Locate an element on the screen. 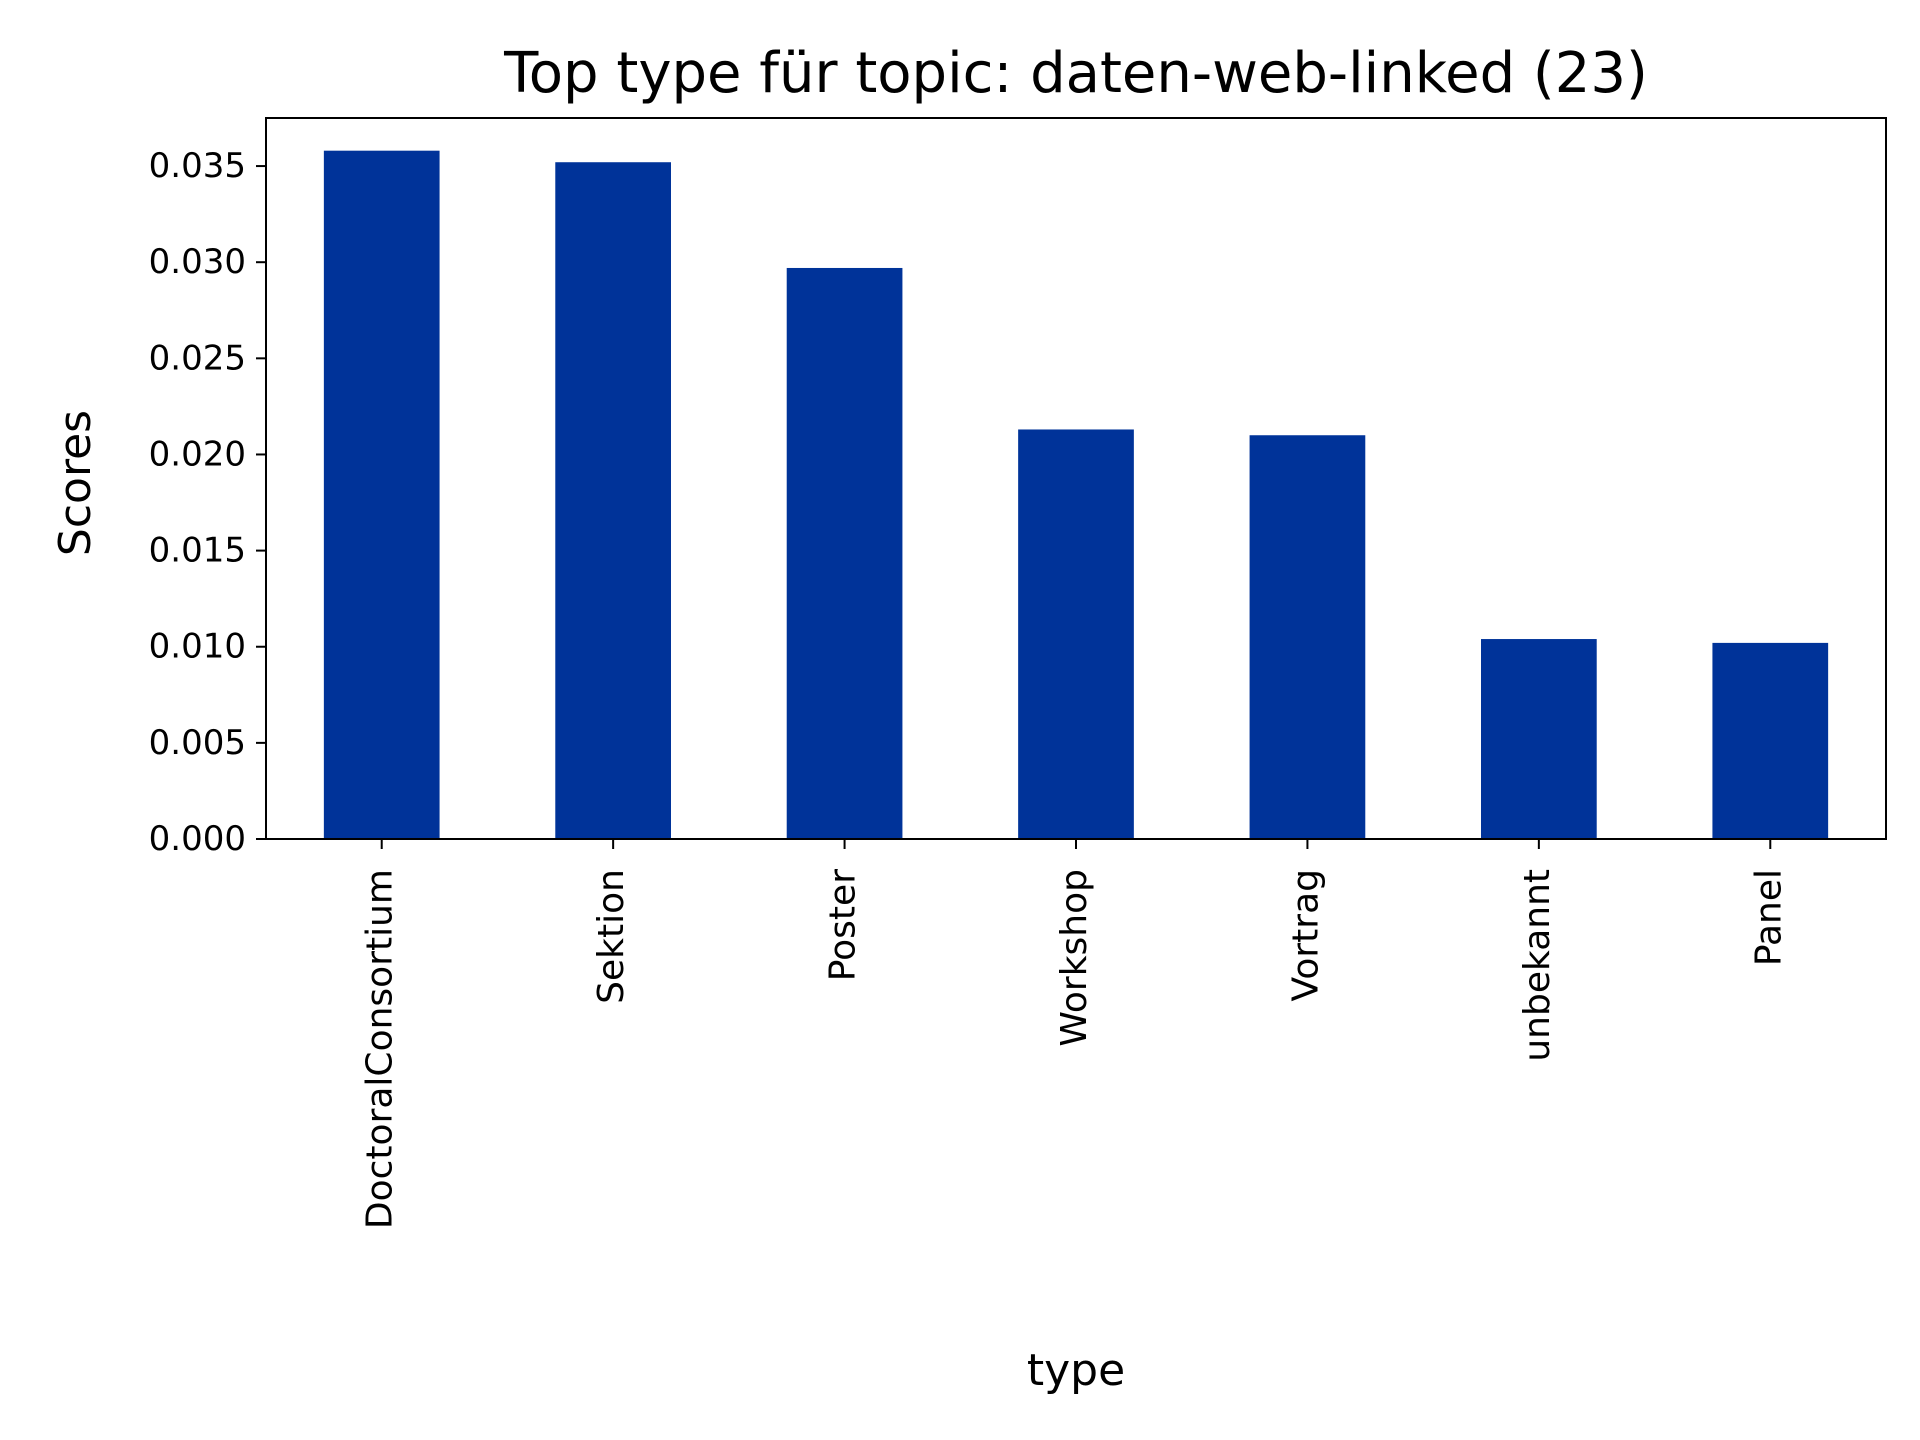 This screenshot has width=1920, height=1440. y-axis-label: Scores is located at coordinates (75, 483).